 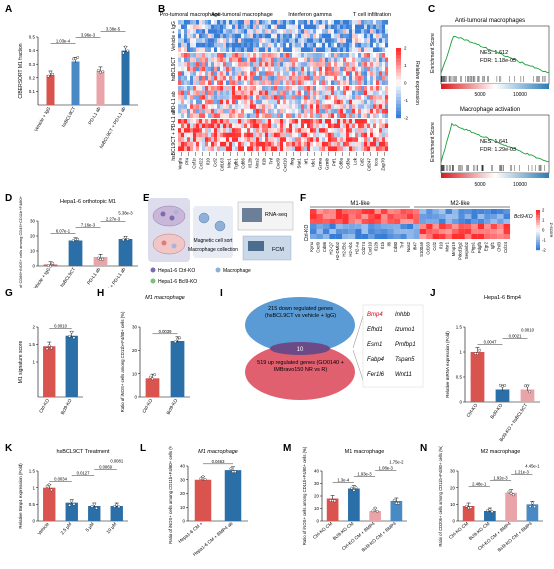 I want to click on f-gene-label: Kynu, so click(x=311, y=246).